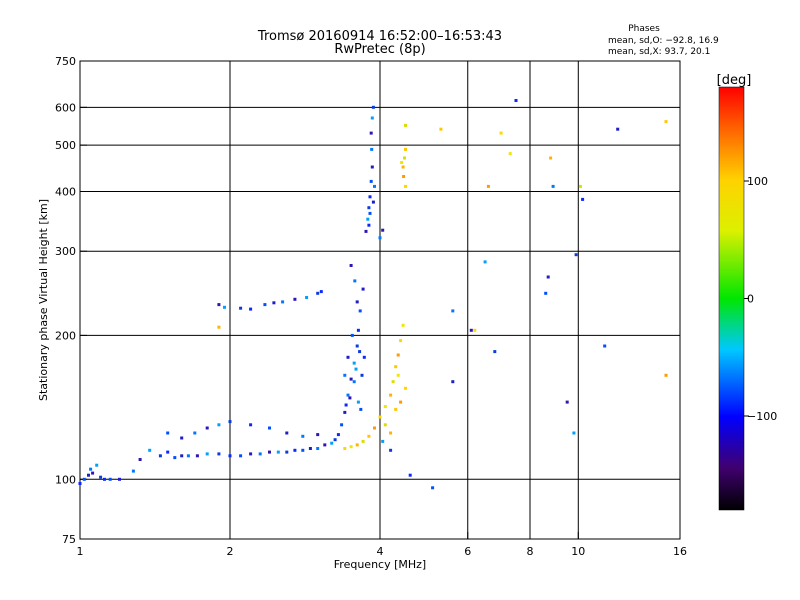 The image size is (800, 600). I want to click on colorbar: [deg] −100 0 100, so click(747, 292).